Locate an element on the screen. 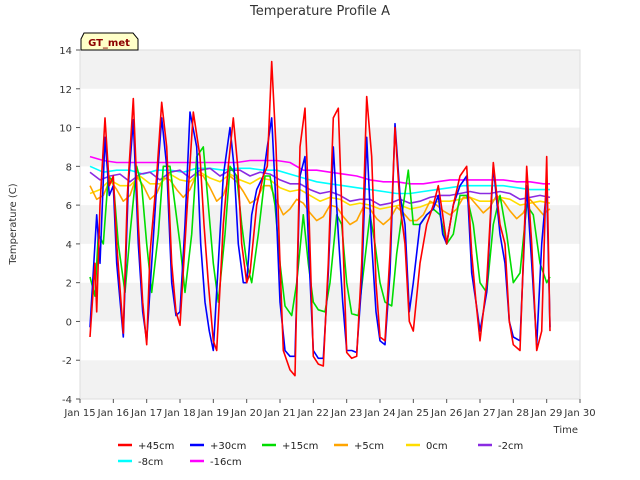  y-axis-label: Temperature (C) is located at coordinates (13, 224).